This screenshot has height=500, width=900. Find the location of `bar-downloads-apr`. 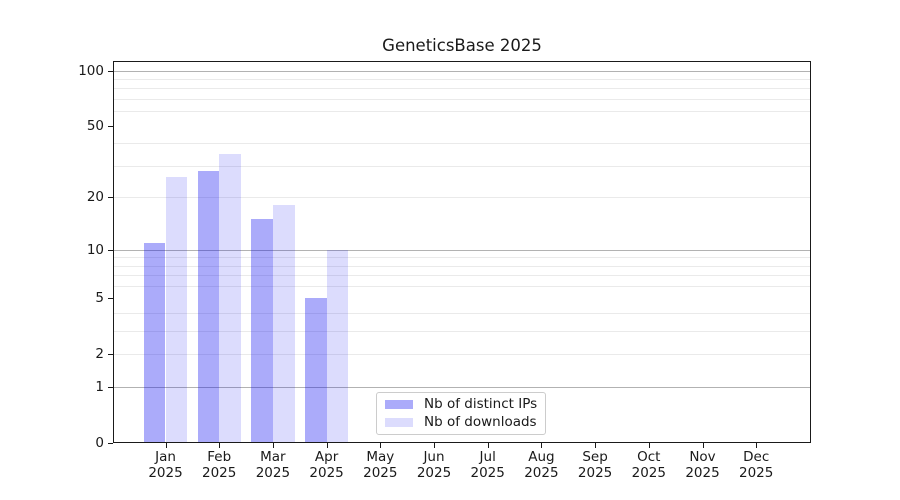

bar-downloads-apr is located at coordinates (337, 346).